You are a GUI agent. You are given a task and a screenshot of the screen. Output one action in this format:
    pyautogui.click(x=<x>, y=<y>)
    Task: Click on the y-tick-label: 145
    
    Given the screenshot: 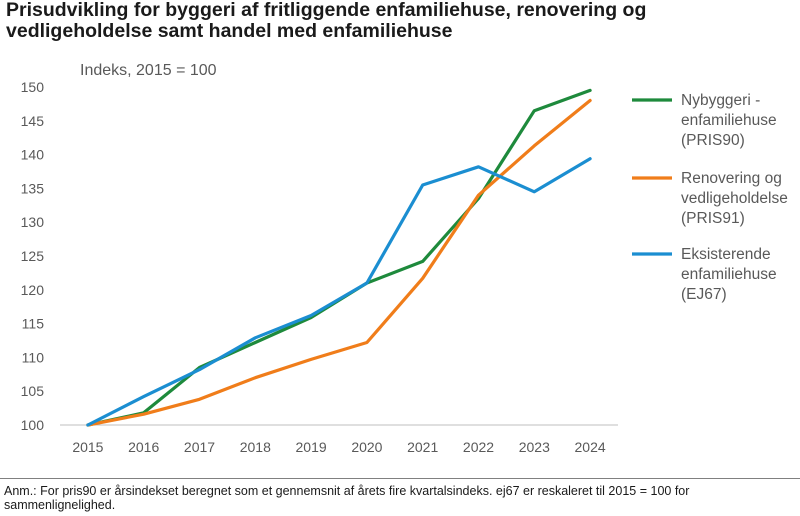 What is the action you would take?
    pyautogui.click(x=33, y=121)
    